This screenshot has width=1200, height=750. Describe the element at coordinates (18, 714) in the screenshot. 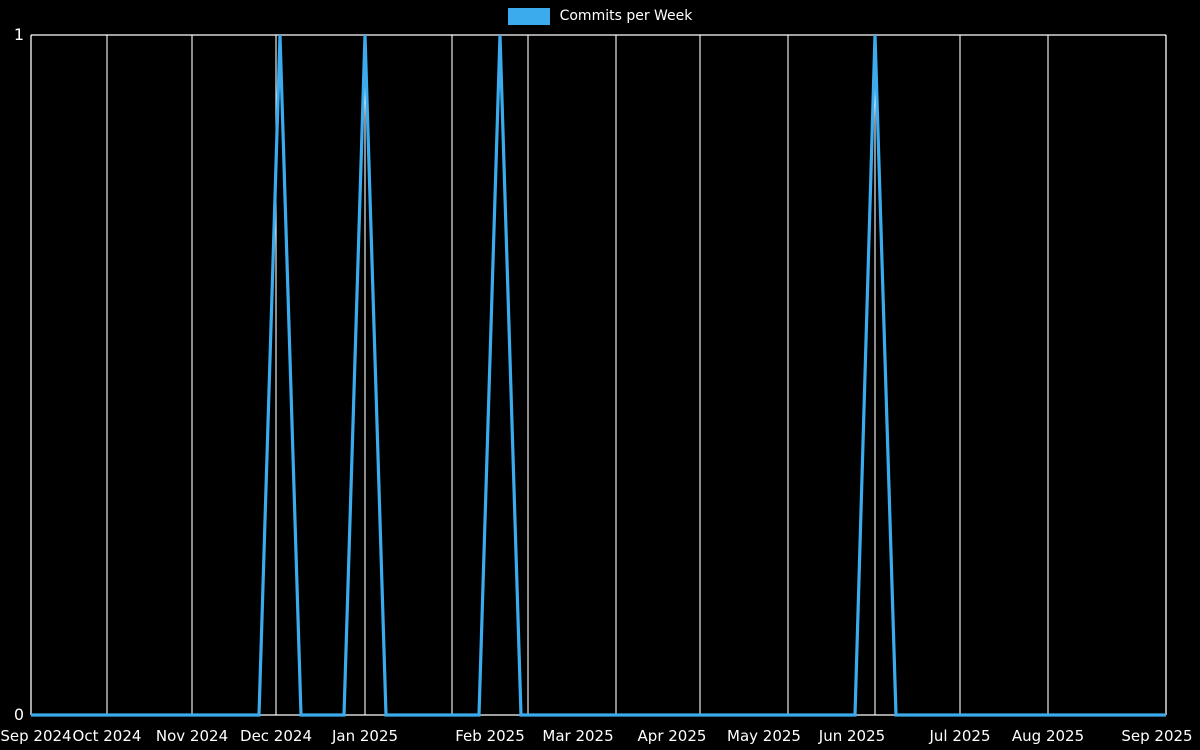

I see `y-tick-label-0: 0` at that location.